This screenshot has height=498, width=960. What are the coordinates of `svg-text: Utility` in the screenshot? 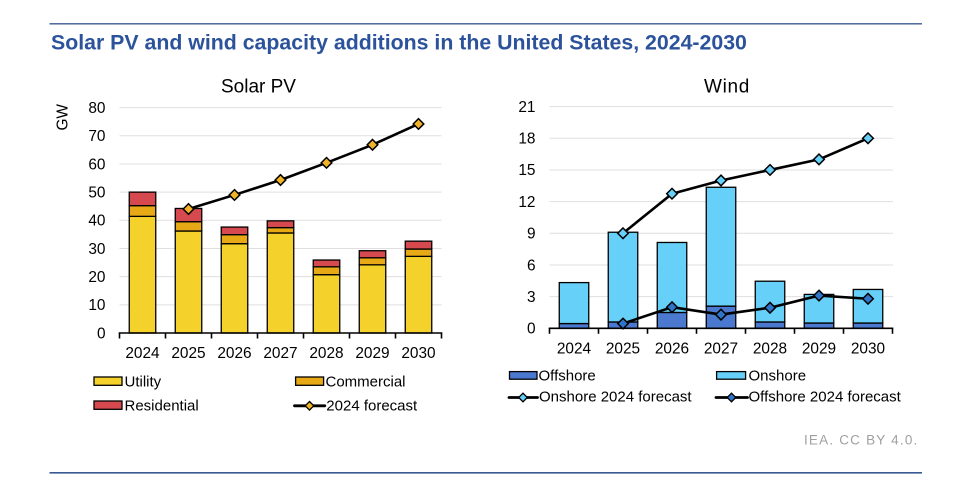 It's located at (143, 381).